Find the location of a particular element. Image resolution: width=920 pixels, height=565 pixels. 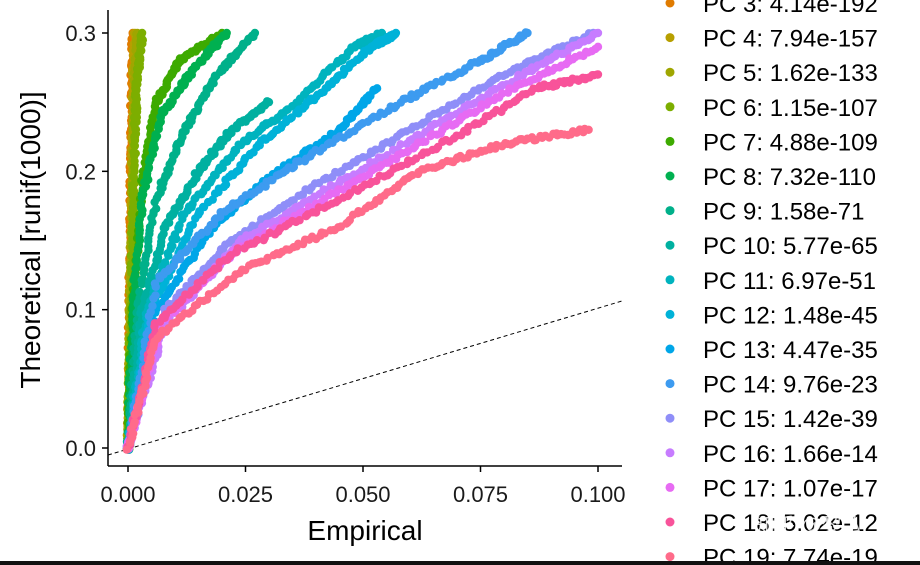

watermark-text: 知乎 @黎弘 is located at coordinates (808, 525).